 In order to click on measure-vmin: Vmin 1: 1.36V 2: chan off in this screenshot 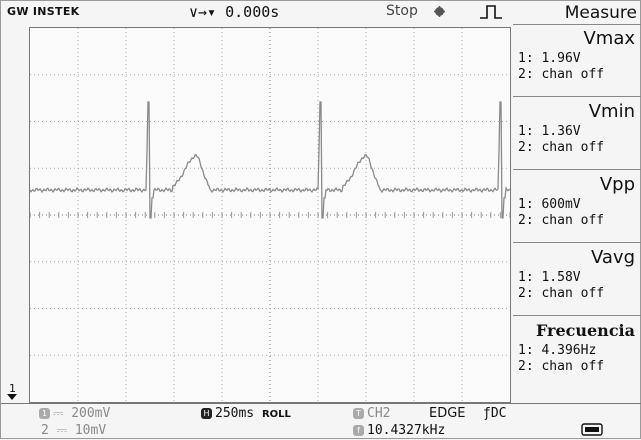, I will do `click(577, 134)`.